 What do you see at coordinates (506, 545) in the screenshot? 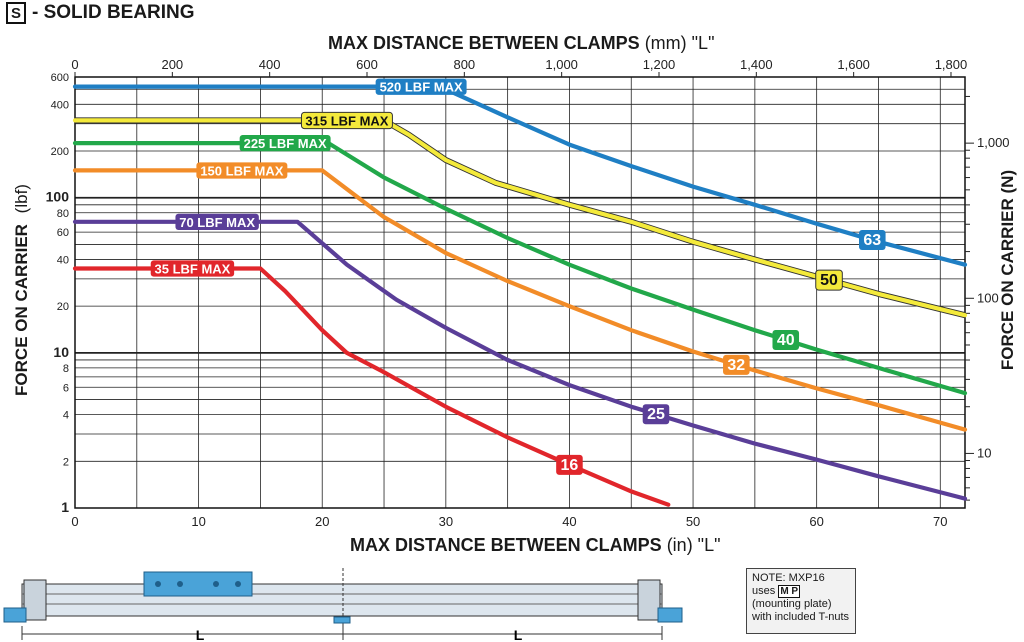
I see `x-bottom-axis-title-main: MAX DISTANCE BETWEEN CLAMPS` at bounding box center [506, 545].